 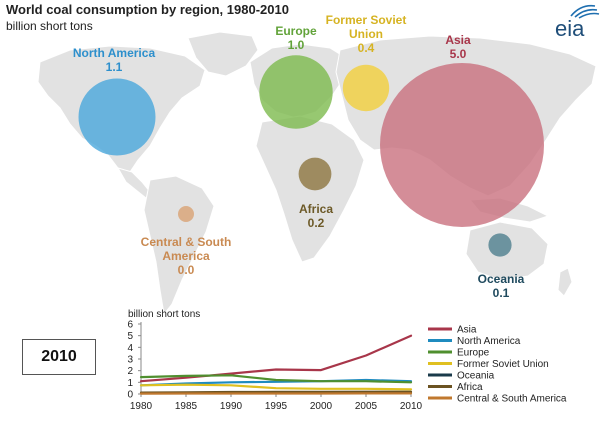 I want to click on region-name-line: Union, so click(x=366, y=34).